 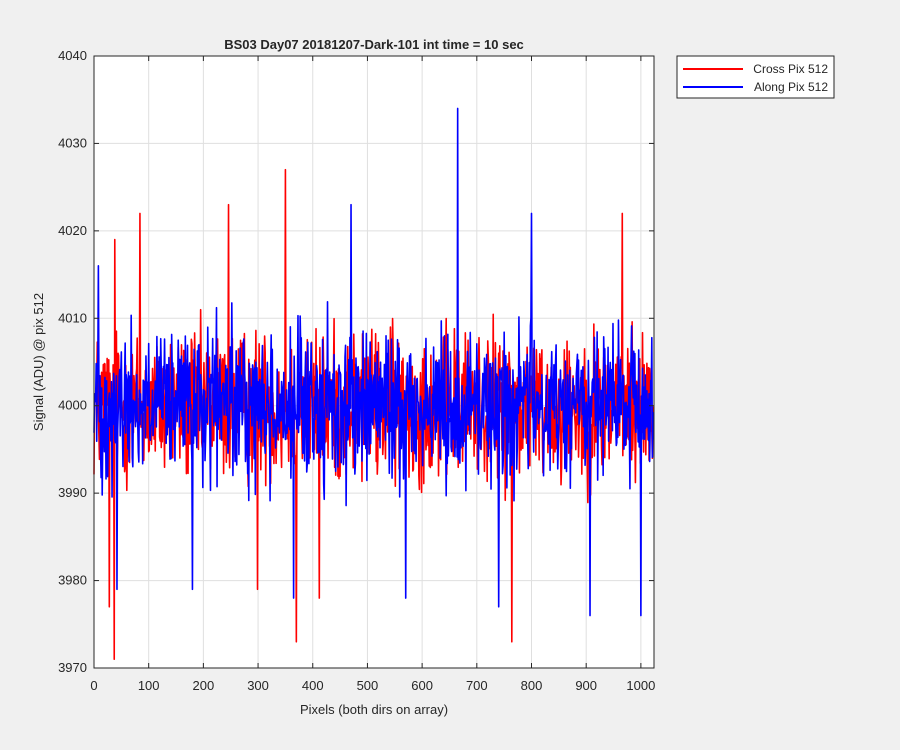 What do you see at coordinates (586, 685) in the screenshot?
I see `x-tick-label: 900` at bounding box center [586, 685].